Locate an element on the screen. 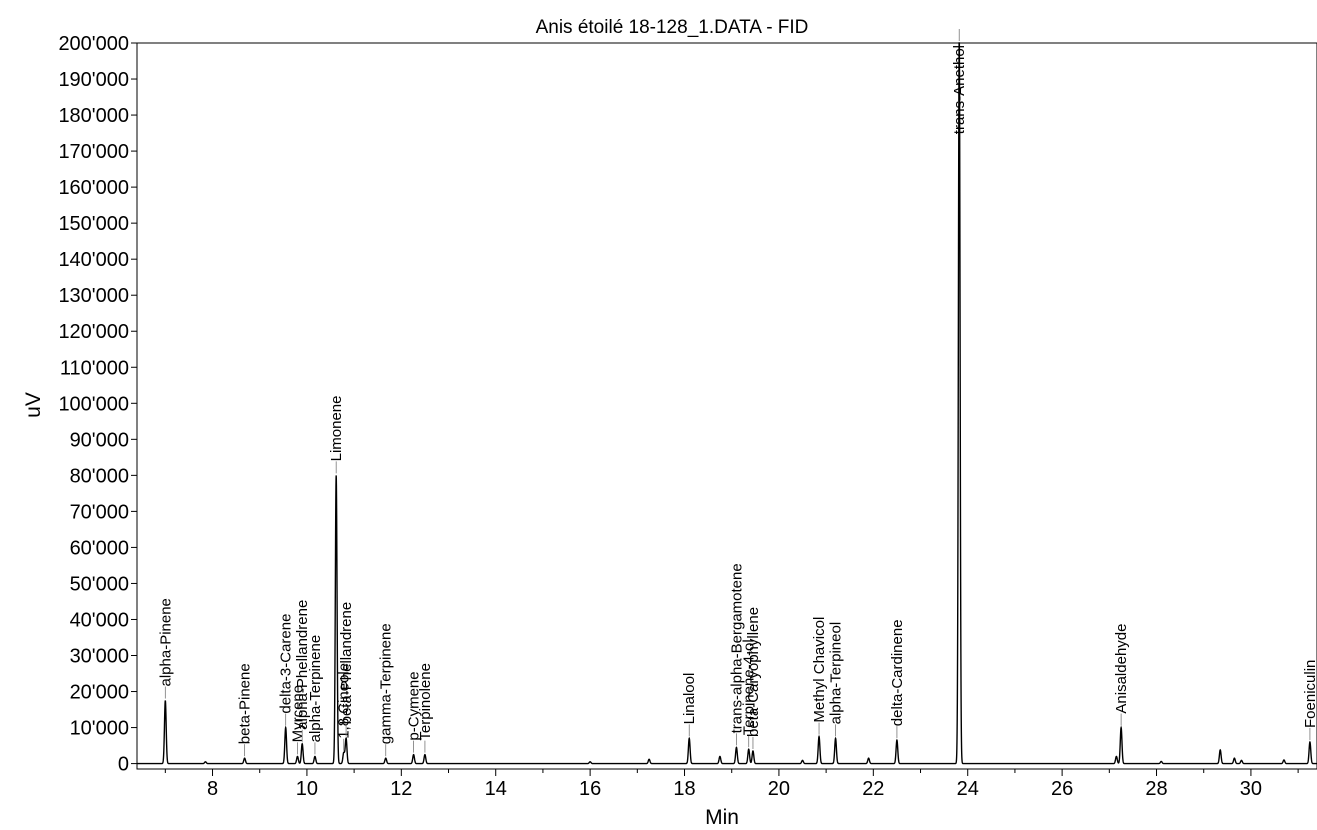  y-tick-label: 130'000 is located at coordinates (93, 296).